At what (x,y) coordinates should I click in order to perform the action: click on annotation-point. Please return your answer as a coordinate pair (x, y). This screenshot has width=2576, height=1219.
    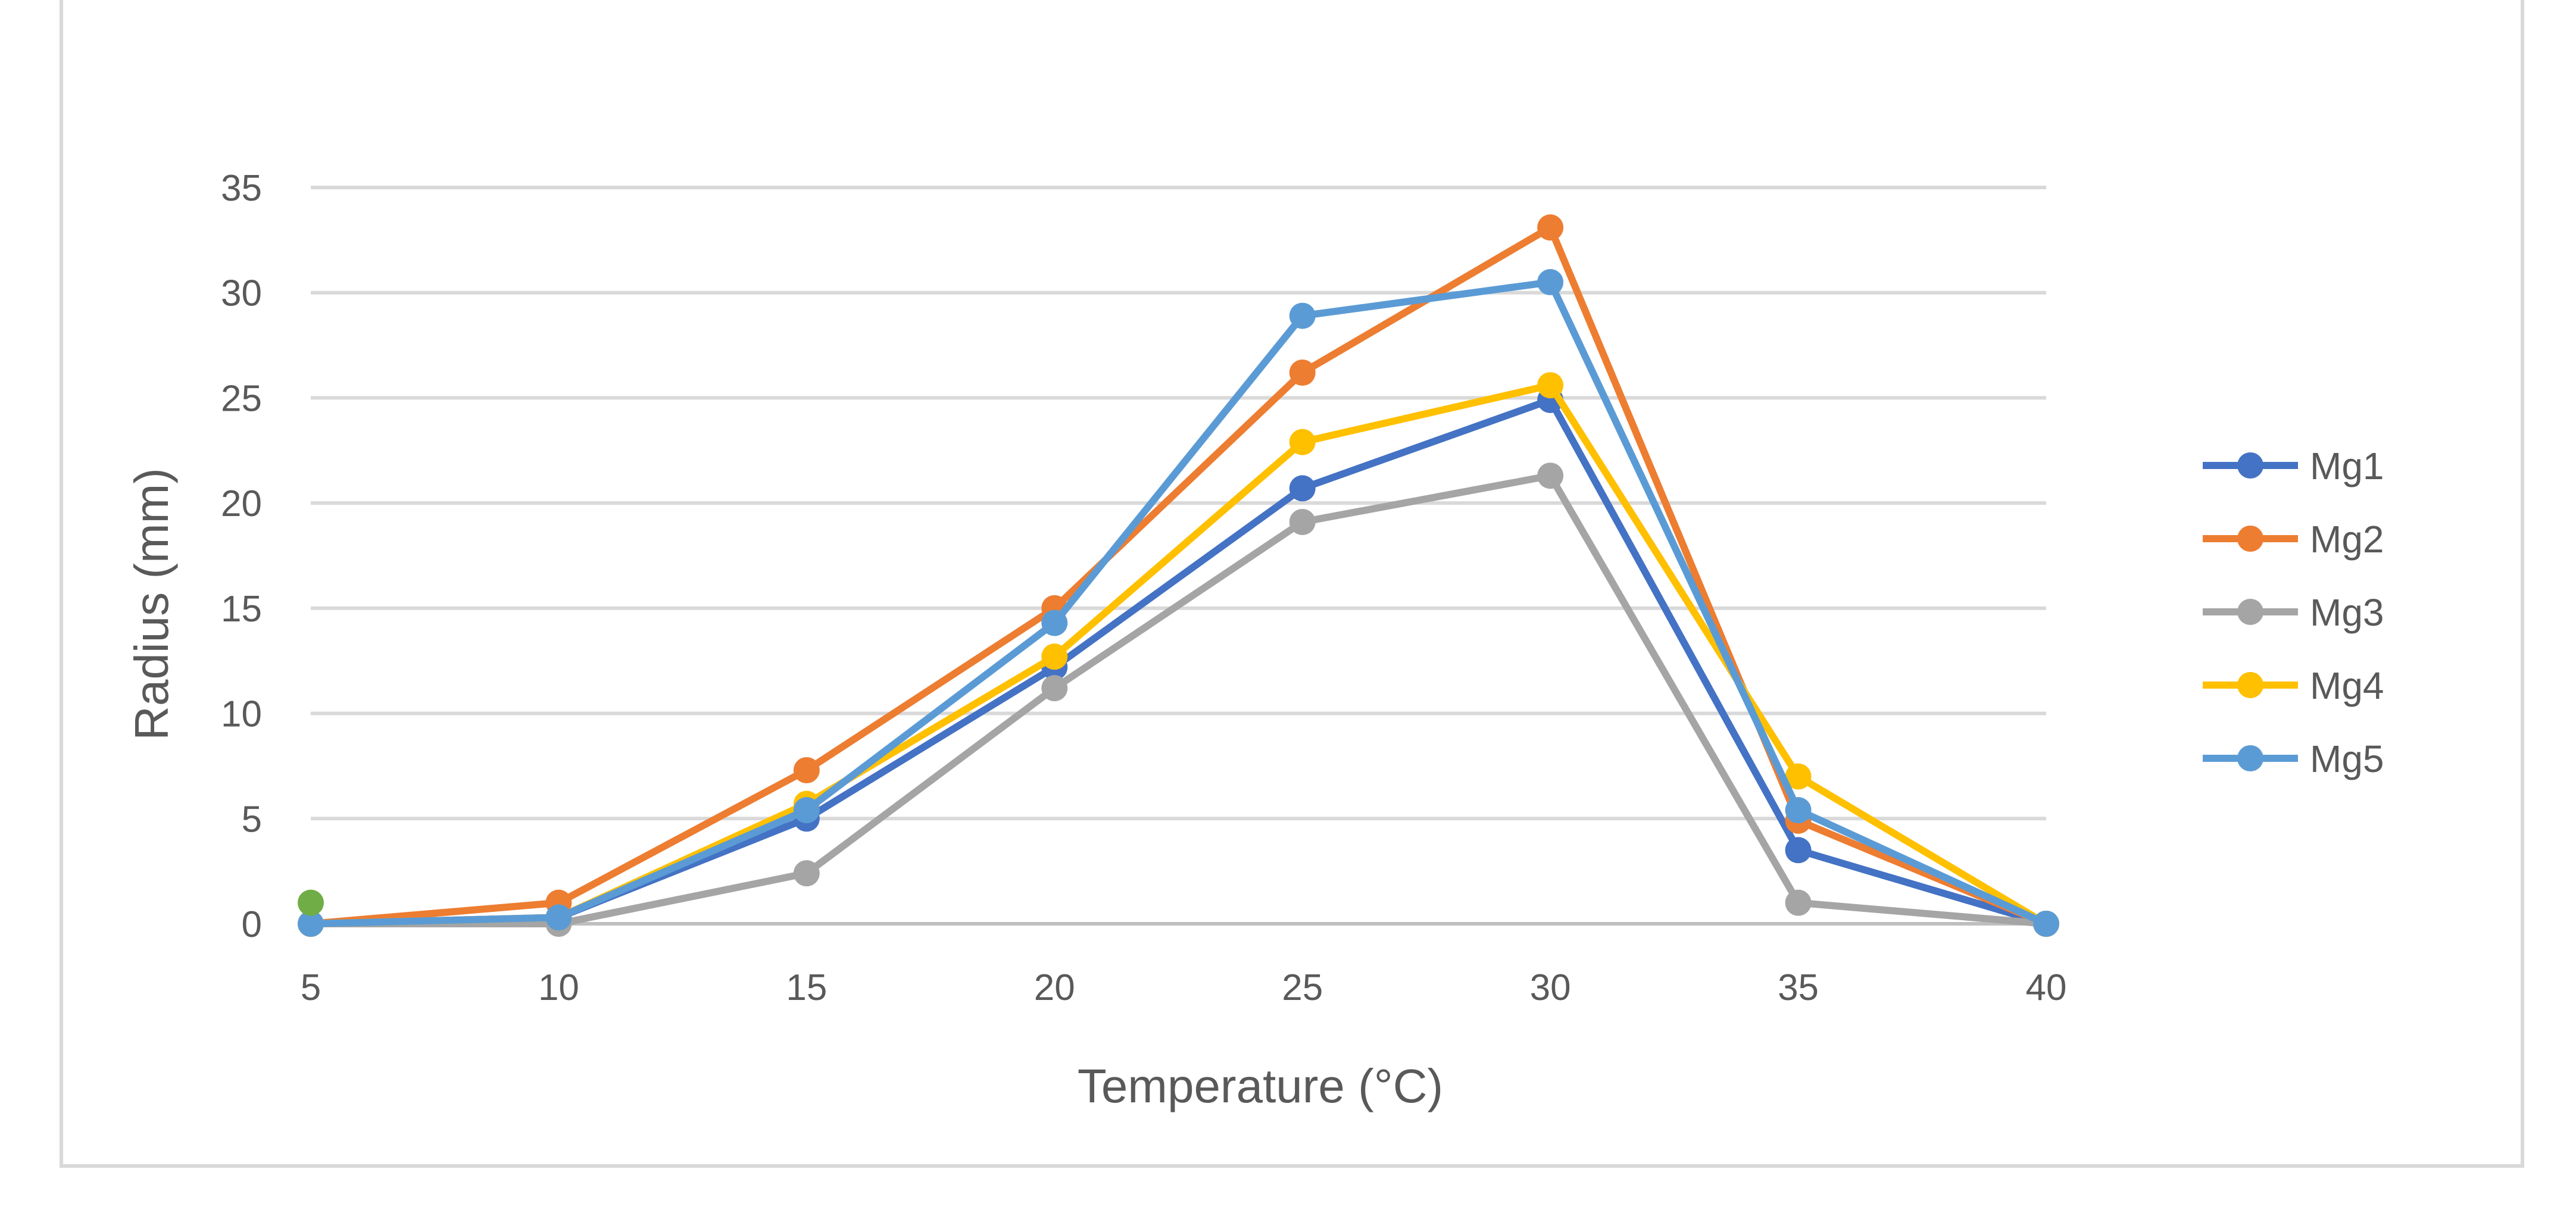
    Looking at the image, I should click on (311, 902).